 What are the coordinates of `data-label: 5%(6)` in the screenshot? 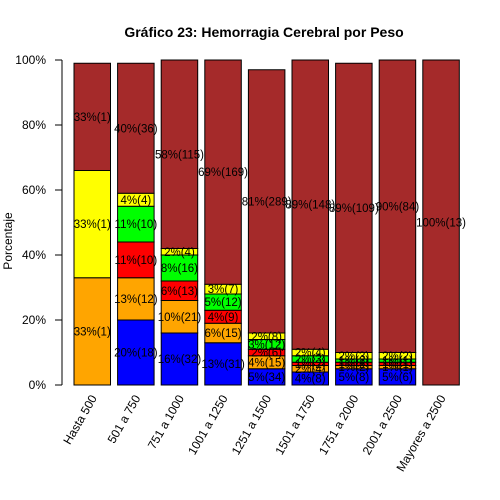 It's located at (397, 378).